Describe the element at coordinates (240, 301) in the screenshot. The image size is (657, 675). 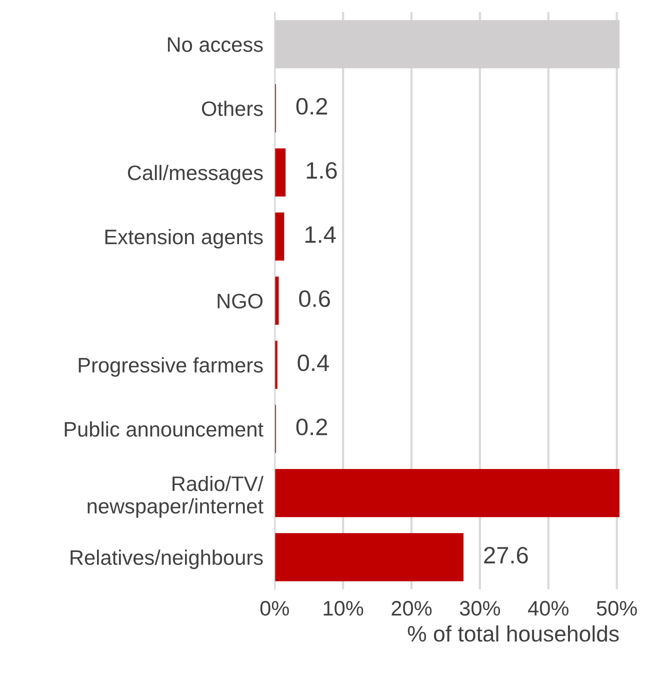
I see `y-tick-label: NGO` at that location.